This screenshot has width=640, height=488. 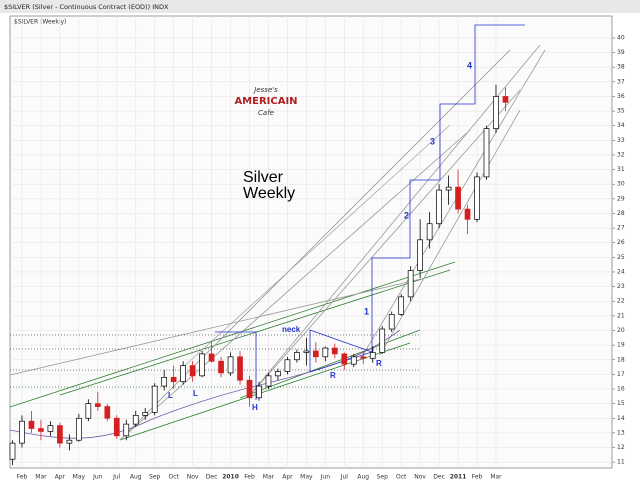 I want to click on y-tick-label: 23, so click(x=621, y=286).